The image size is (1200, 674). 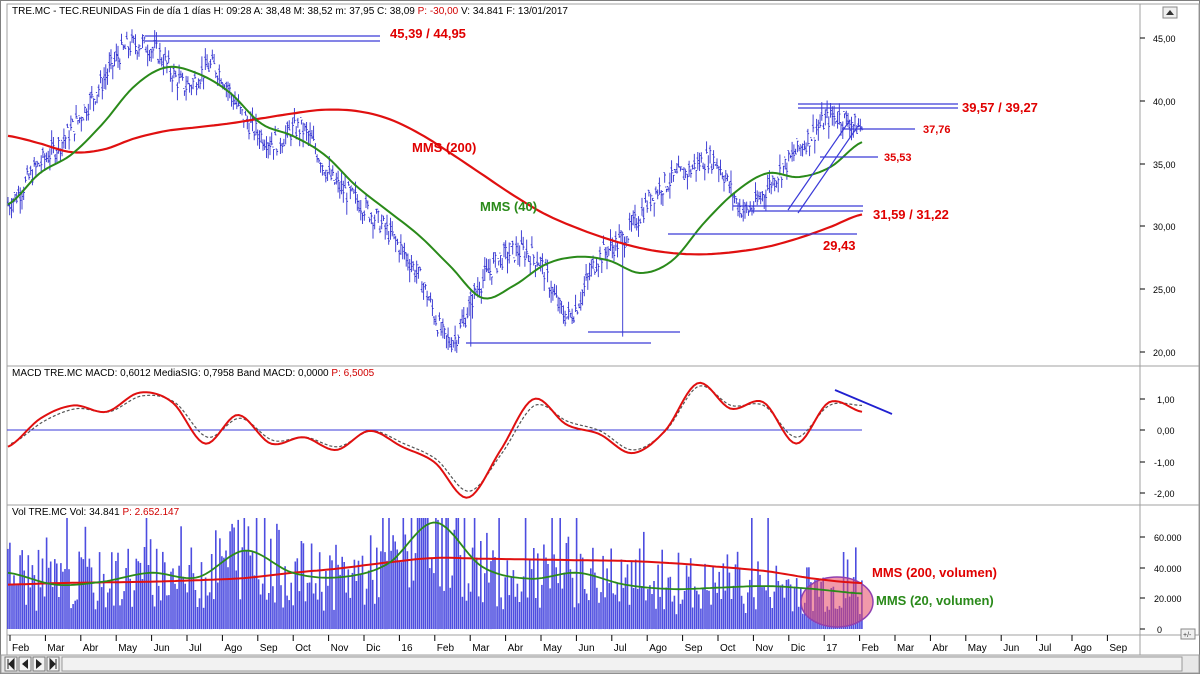 What do you see at coordinates (25, 664) in the screenshot?
I see `prev-page-button` at bounding box center [25, 664].